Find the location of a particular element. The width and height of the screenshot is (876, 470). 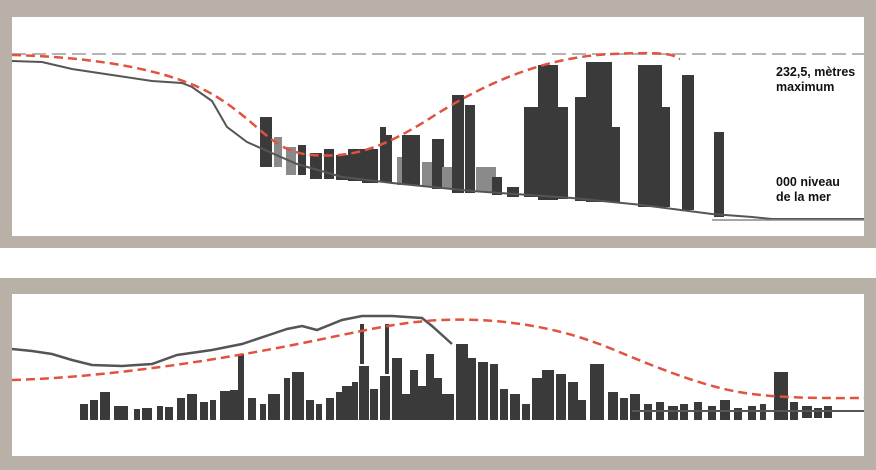

terrain-profile-line is located at coordinates (232, 341).